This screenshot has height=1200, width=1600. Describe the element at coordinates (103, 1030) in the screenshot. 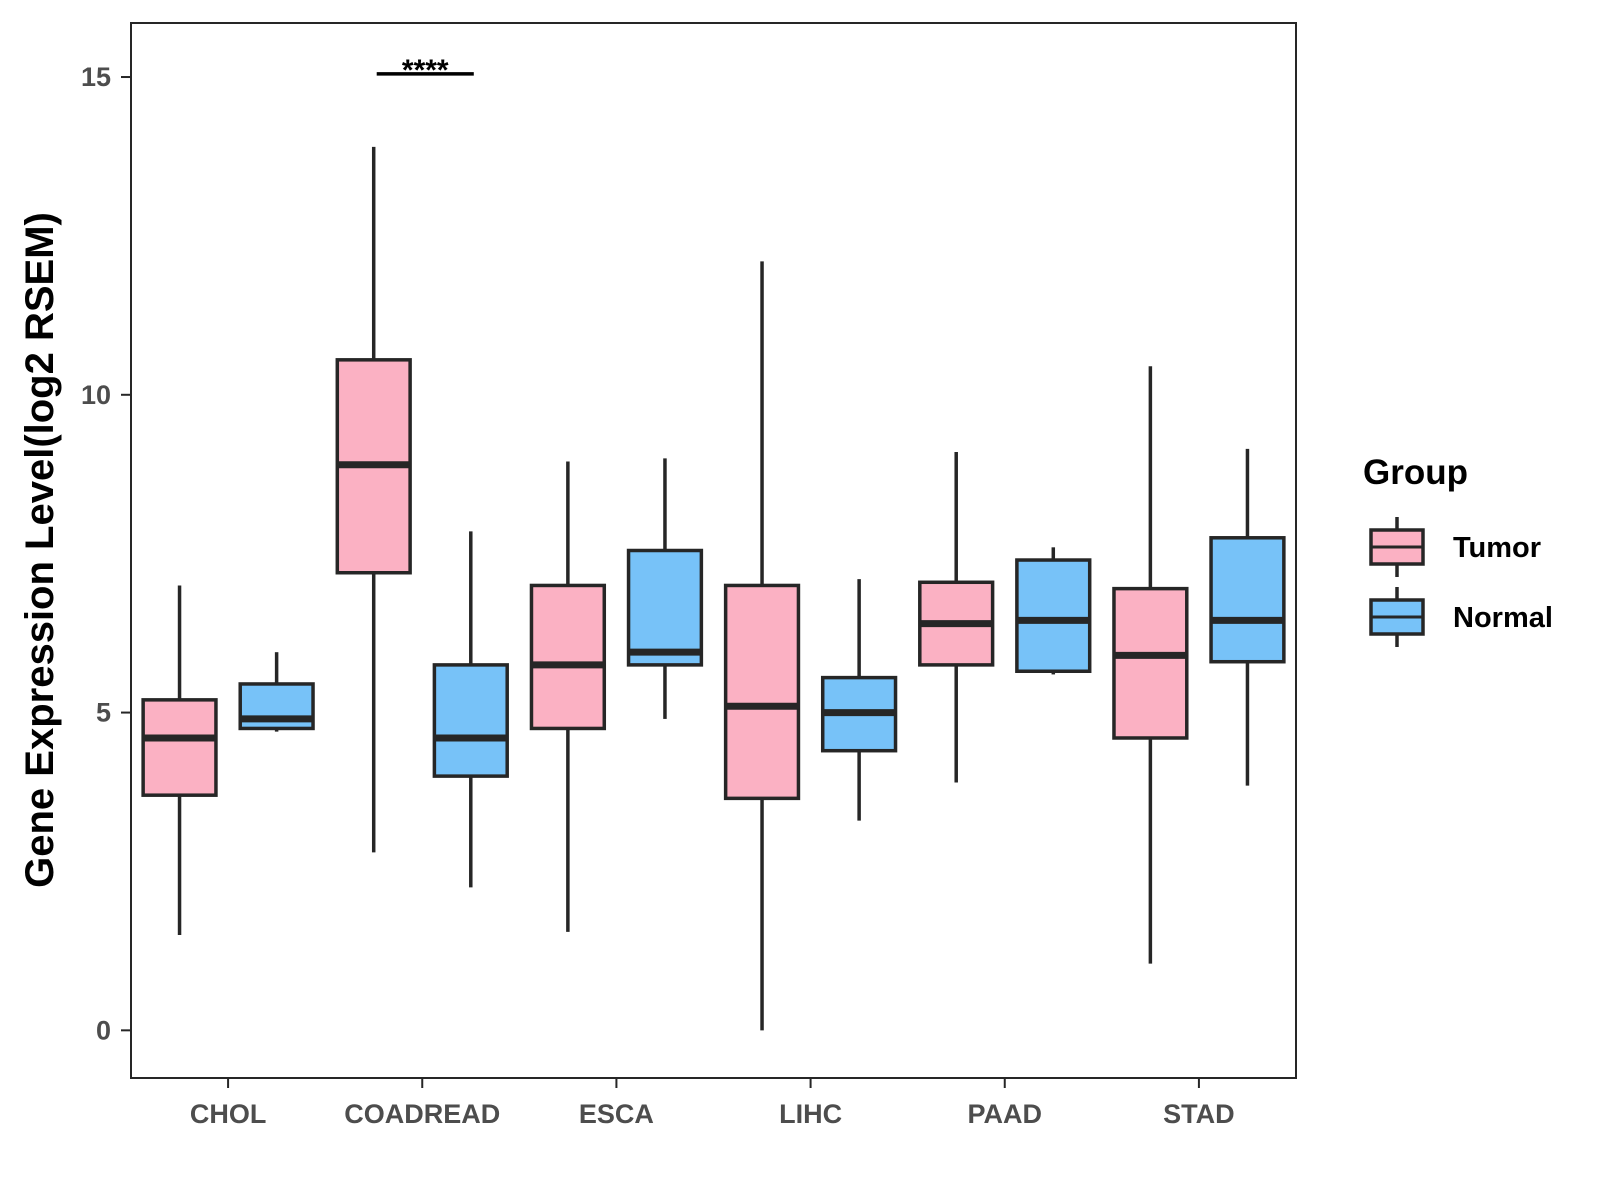

I see `y-tick-label: 0` at that location.